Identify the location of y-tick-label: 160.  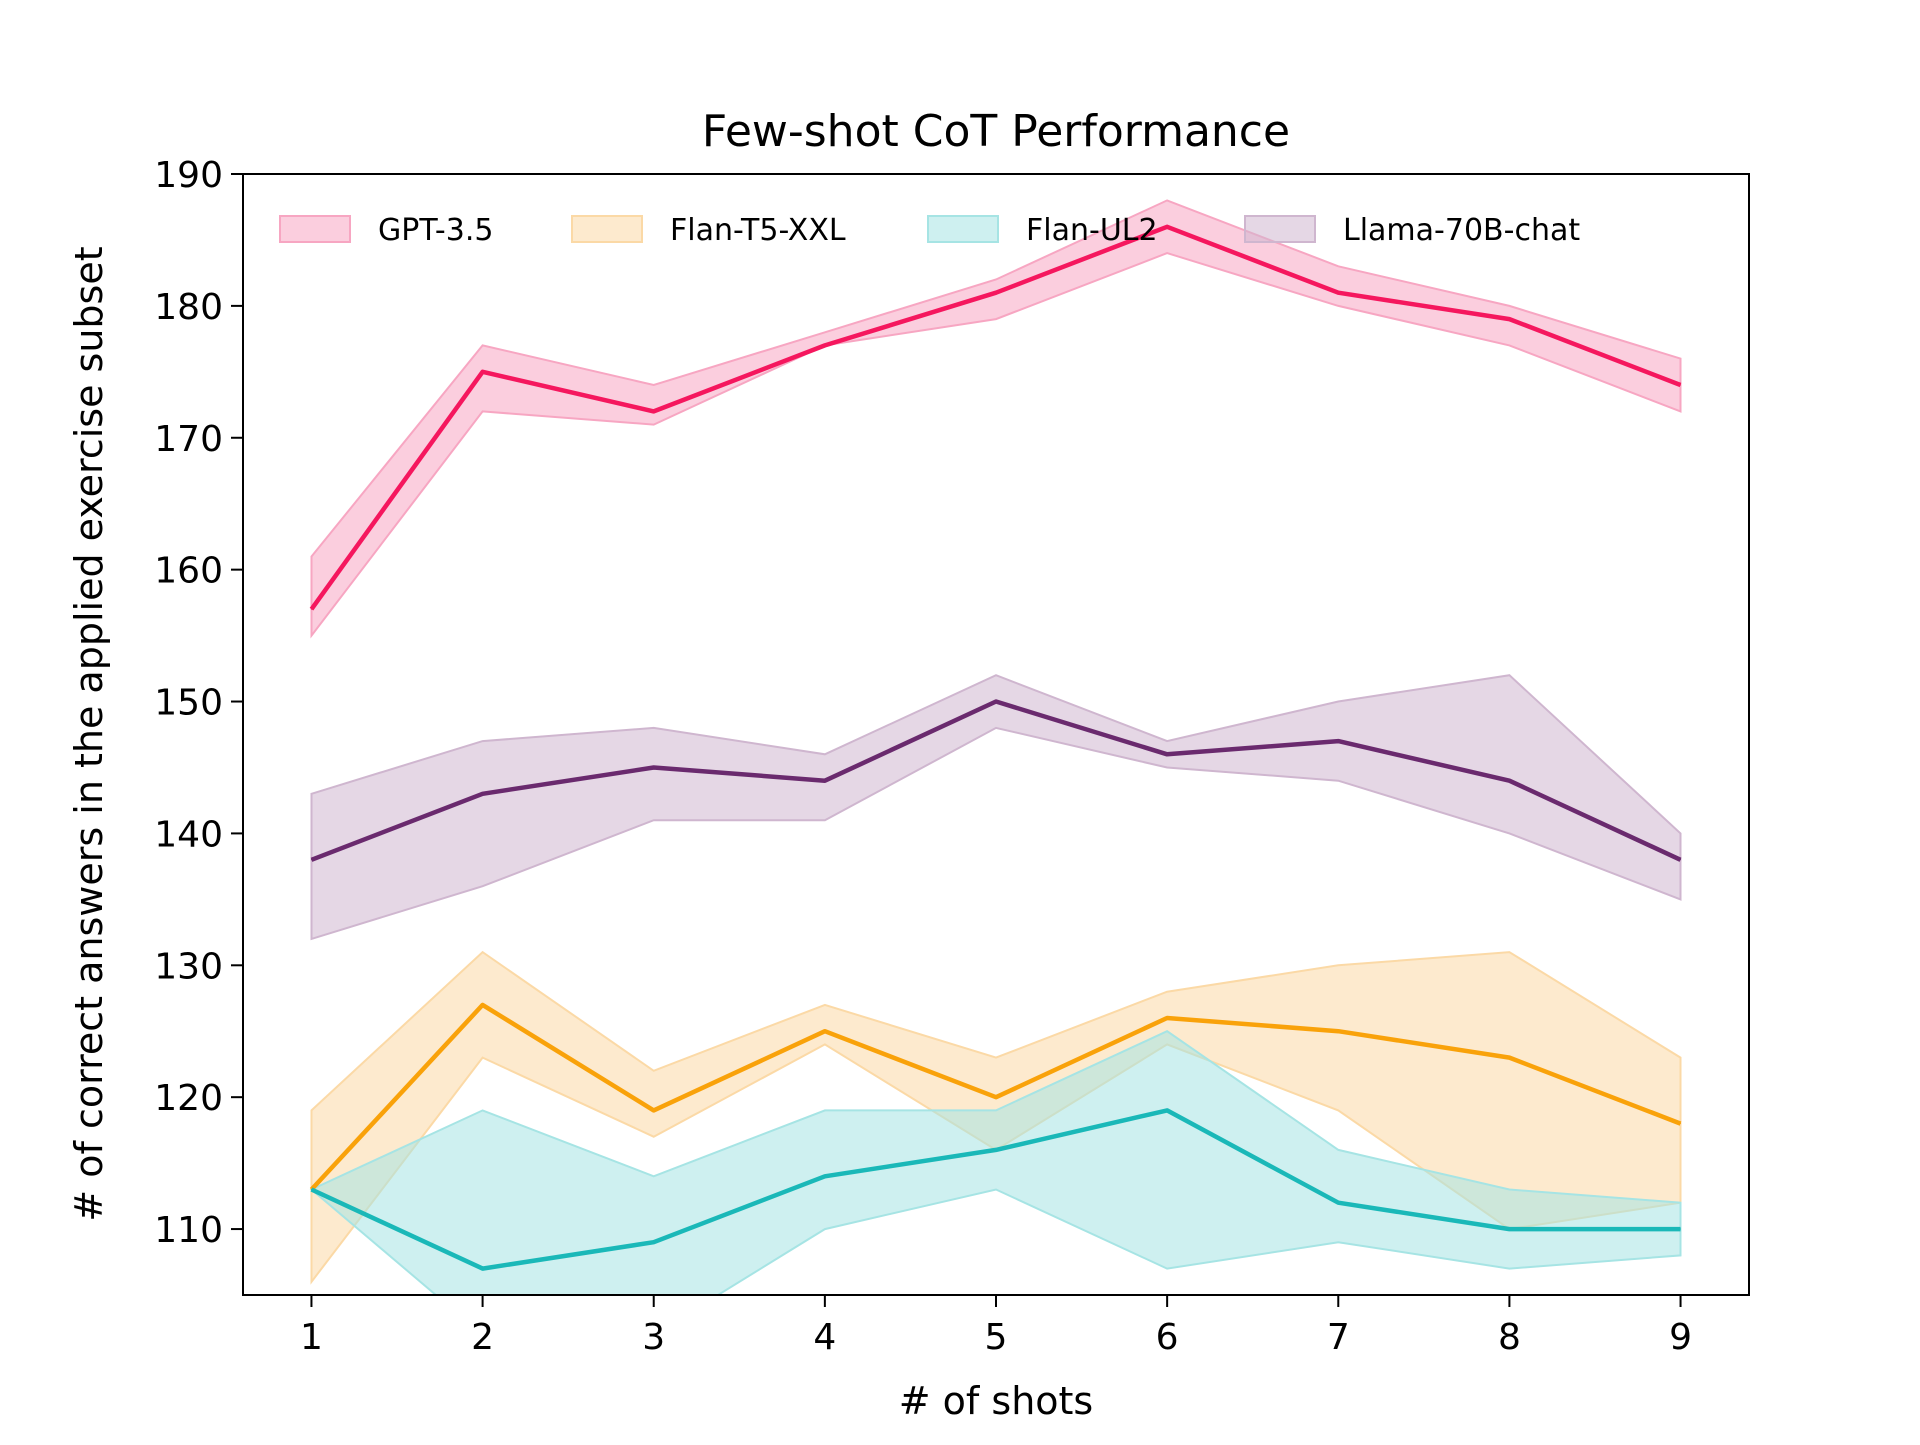
(188, 571).